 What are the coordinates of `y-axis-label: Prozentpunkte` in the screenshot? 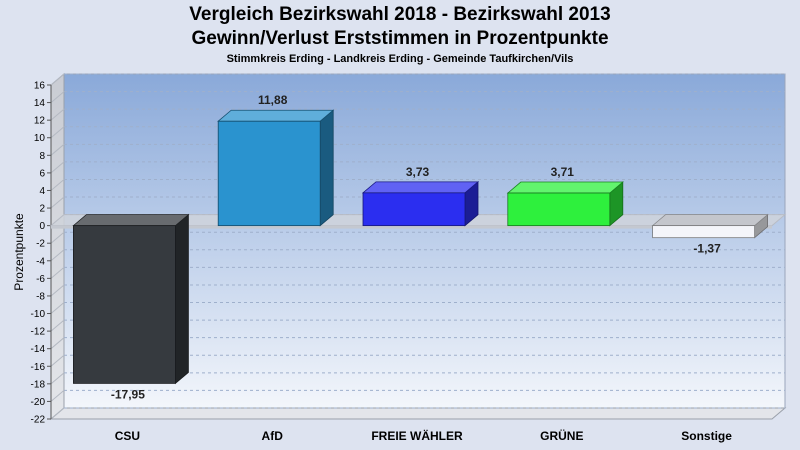 It's located at (19, 252).